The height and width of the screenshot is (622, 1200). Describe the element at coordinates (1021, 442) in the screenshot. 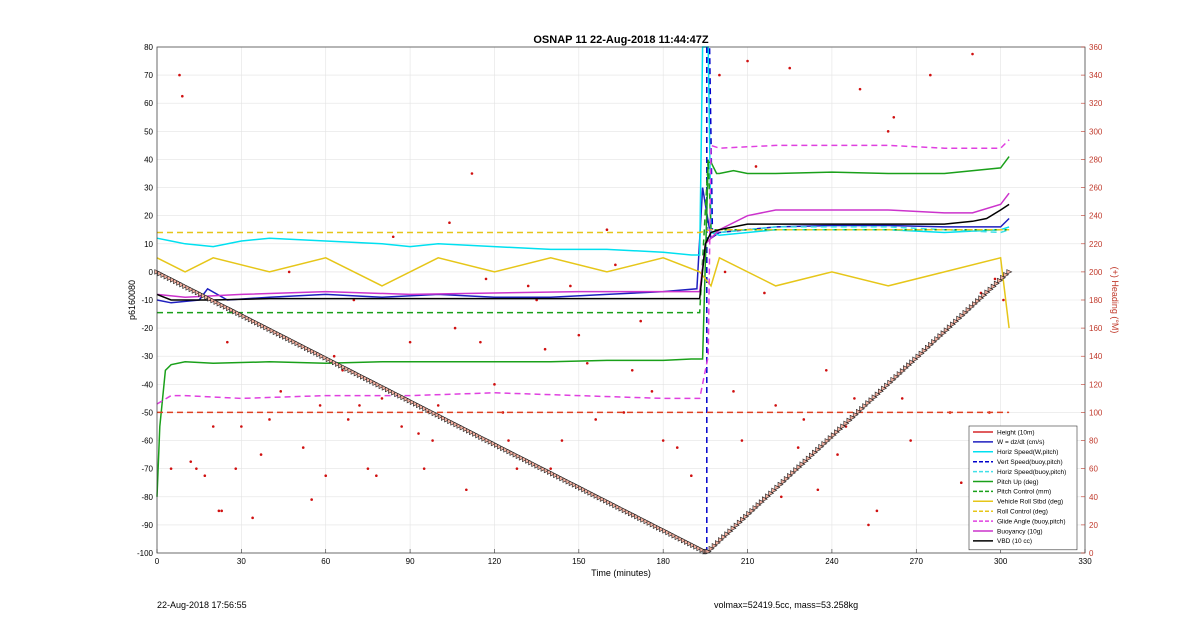

I see `legend-label: W = dz/dt (cm/s)` at that location.